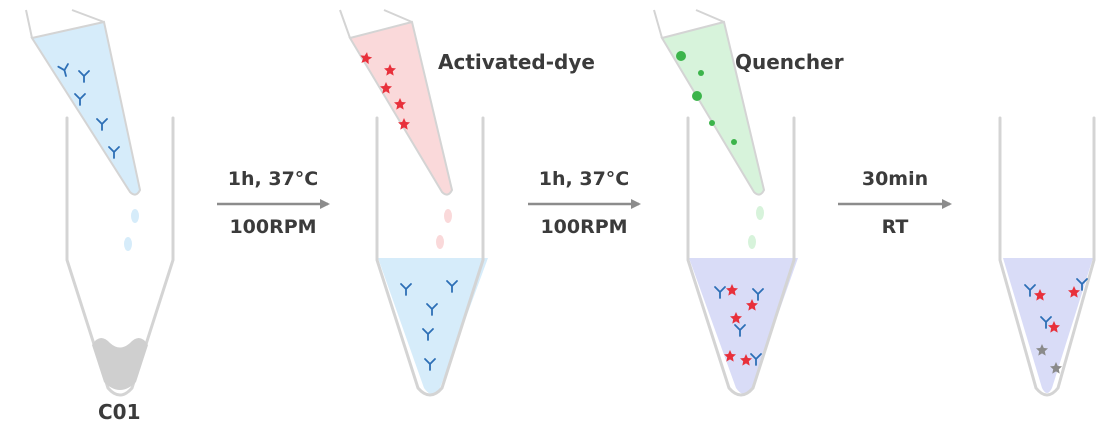 The width and height of the screenshot is (1103, 430). I want to click on step-2-speed: 100RPM, so click(584, 227).